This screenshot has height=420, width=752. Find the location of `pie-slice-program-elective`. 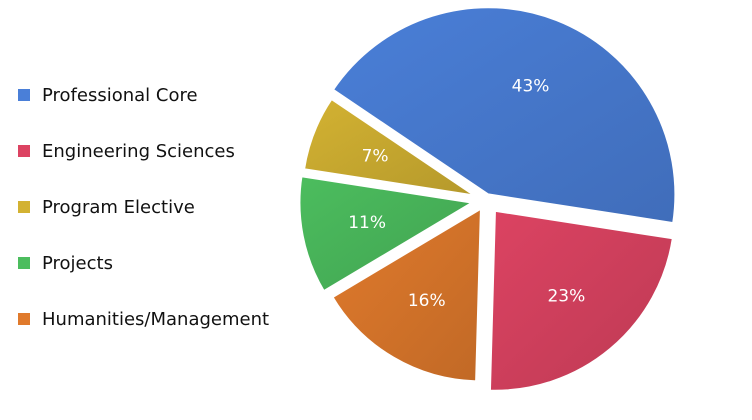

pie-slice-program-elective is located at coordinates (389, 147).